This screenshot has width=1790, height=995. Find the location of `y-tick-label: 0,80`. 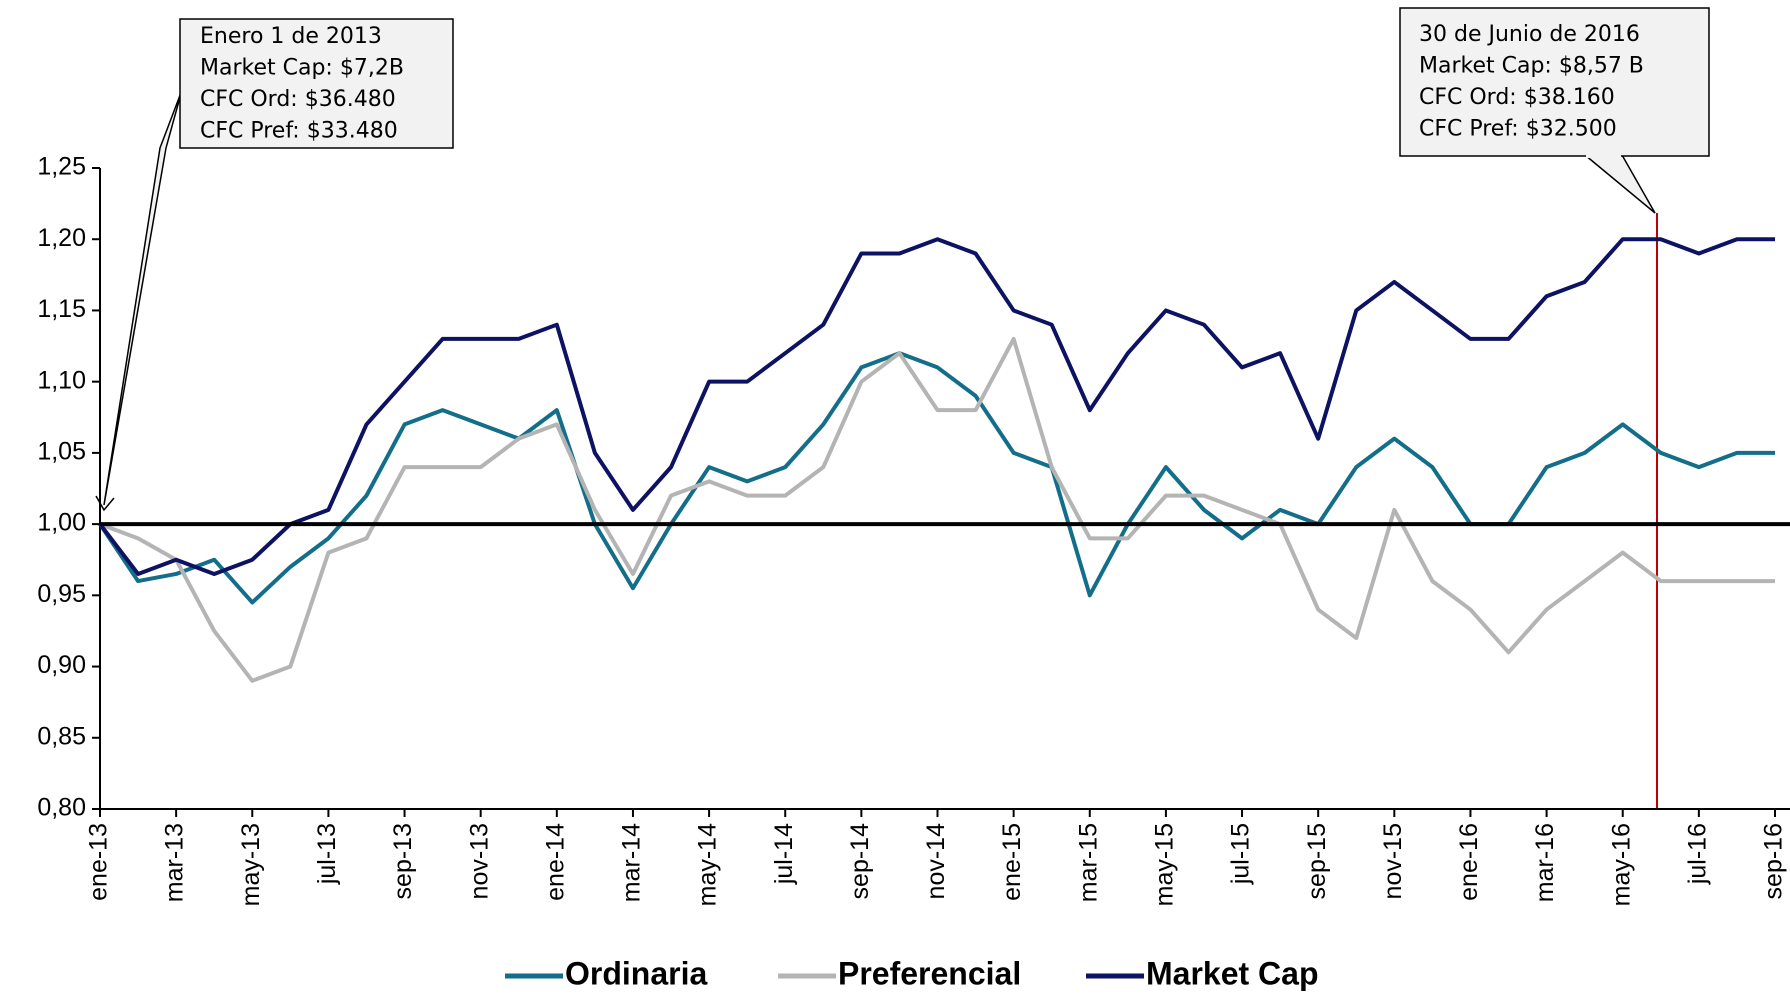

y-tick-label: 0,80 is located at coordinates (61, 808).